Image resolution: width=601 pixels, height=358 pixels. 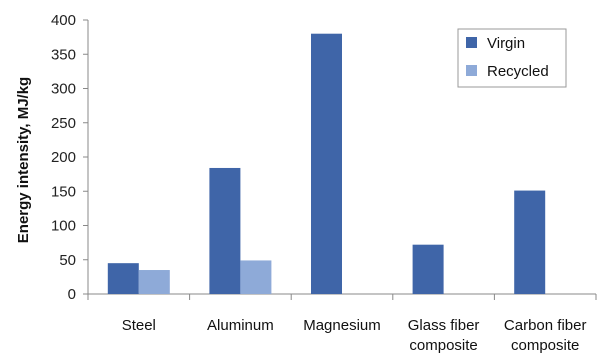 What do you see at coordinates (63, 89) in the screenshot?
I see `y-tick-label: 300` at bounding box center [63, 89].